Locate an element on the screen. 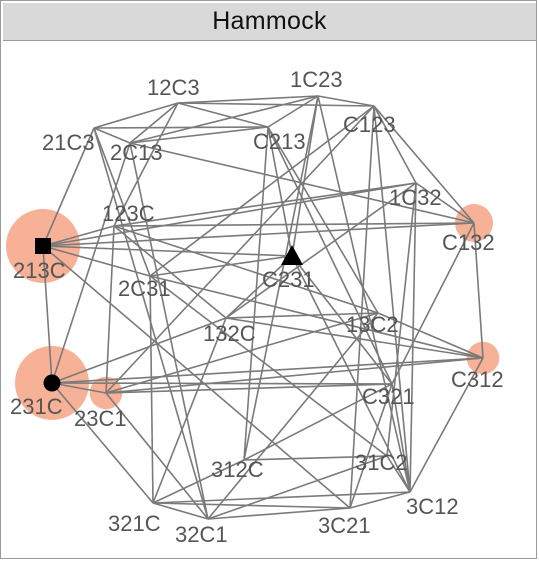  node-label-c321: C321 is located at coordinates (388, 396).